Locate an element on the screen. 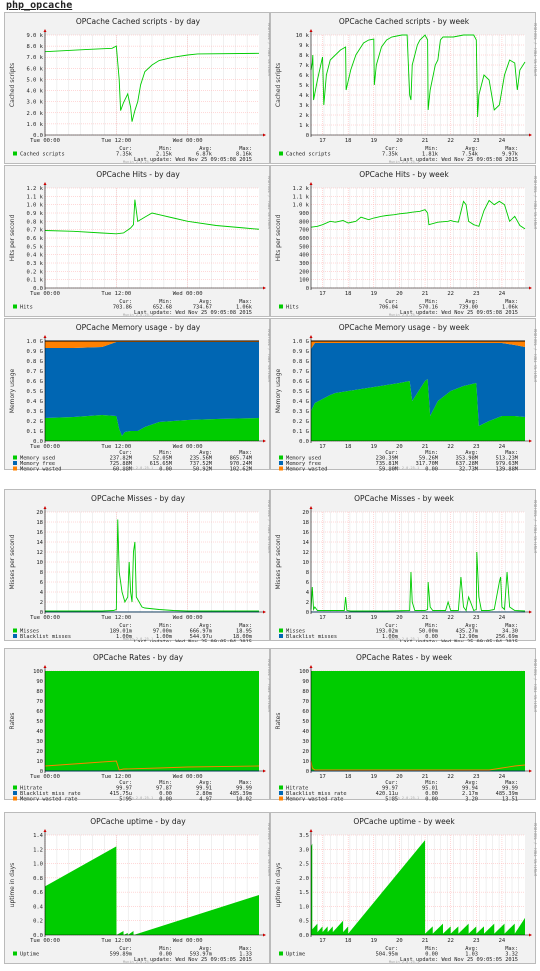 This screenshot has width=540, height=971. legend-cur: 504.95m is located at coordinates (387, 955).